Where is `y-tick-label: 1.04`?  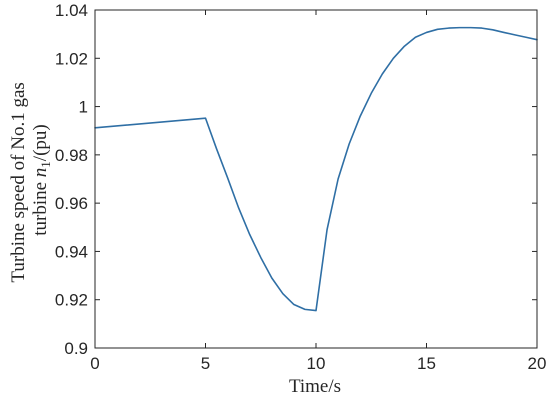 y-tick-label: 1.04 is located at coordinates (71, 10).